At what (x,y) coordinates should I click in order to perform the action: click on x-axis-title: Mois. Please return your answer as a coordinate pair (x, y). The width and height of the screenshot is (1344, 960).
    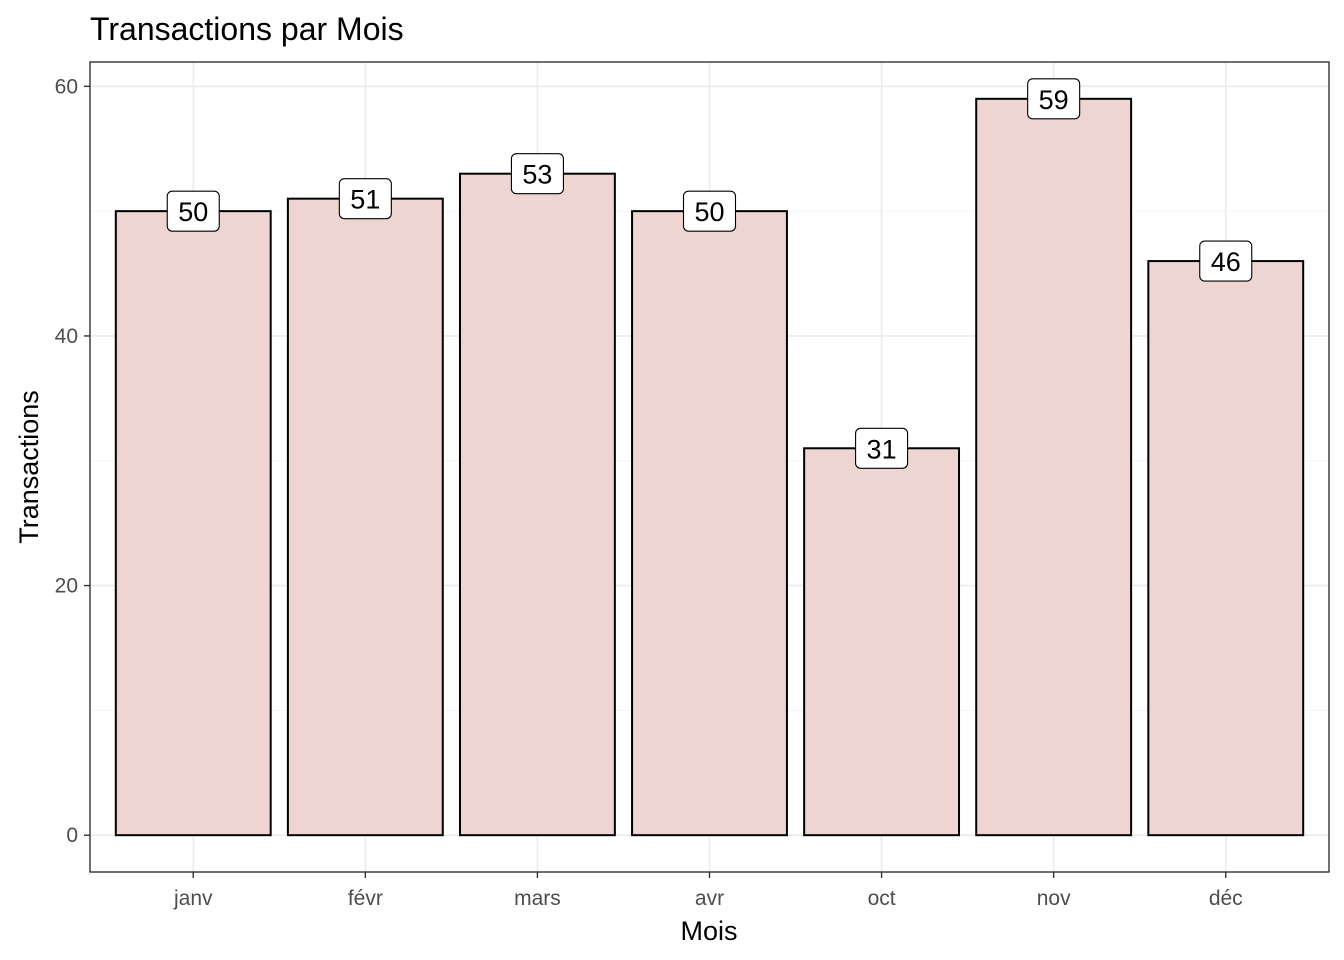
    Looking at the image, I should click on (708, 931).